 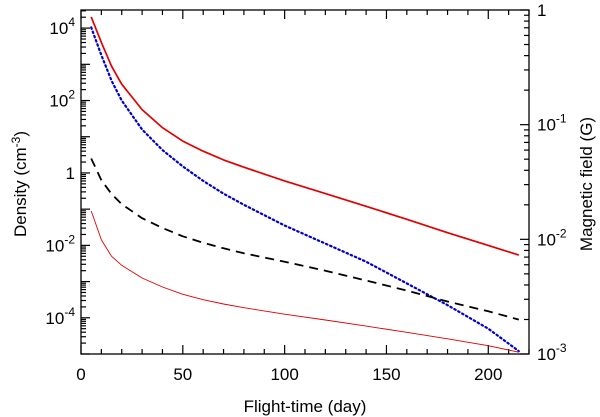 What do you see at coordinates (16, 141) in the screenshot?
I see `y-axis-title-left-sup: -3` at bounding box center [16, 141].